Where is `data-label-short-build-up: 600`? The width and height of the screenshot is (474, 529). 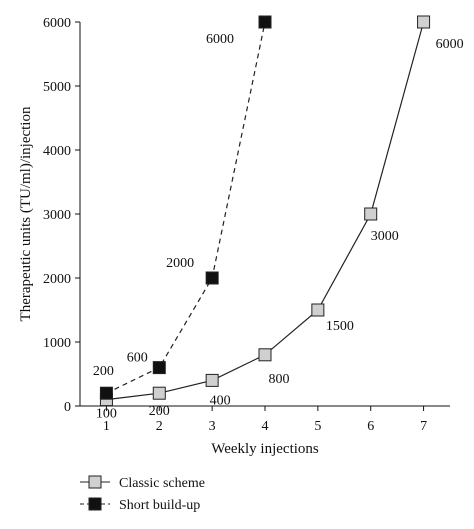 data-label-short-build-up: 600 is located at coordinates (137, 358).